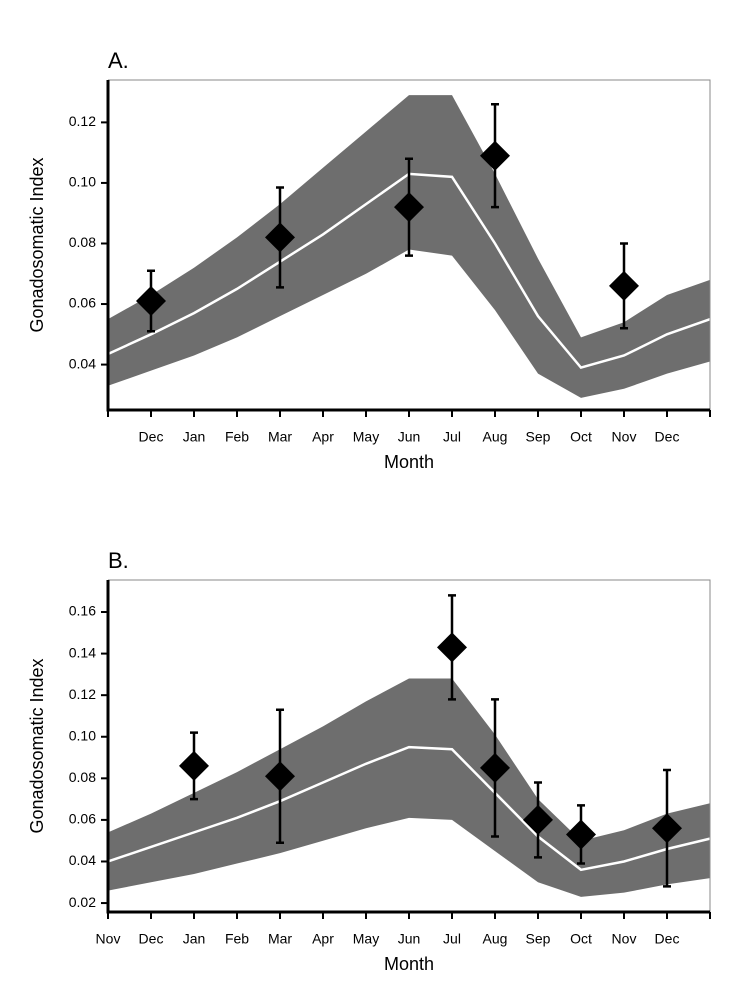 This screenshot has width=750, height=1000. What do you see at coordinates (118, 560) in the screenshot?
I see `panel-title: B.` at bounding box center [118, 560].